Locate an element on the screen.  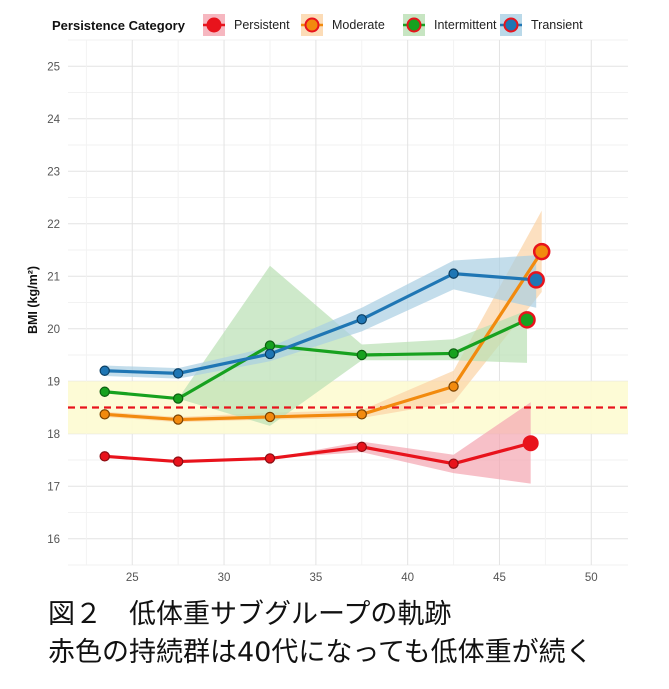
y-tick-label: 17 is located at coordinates (53, 487).